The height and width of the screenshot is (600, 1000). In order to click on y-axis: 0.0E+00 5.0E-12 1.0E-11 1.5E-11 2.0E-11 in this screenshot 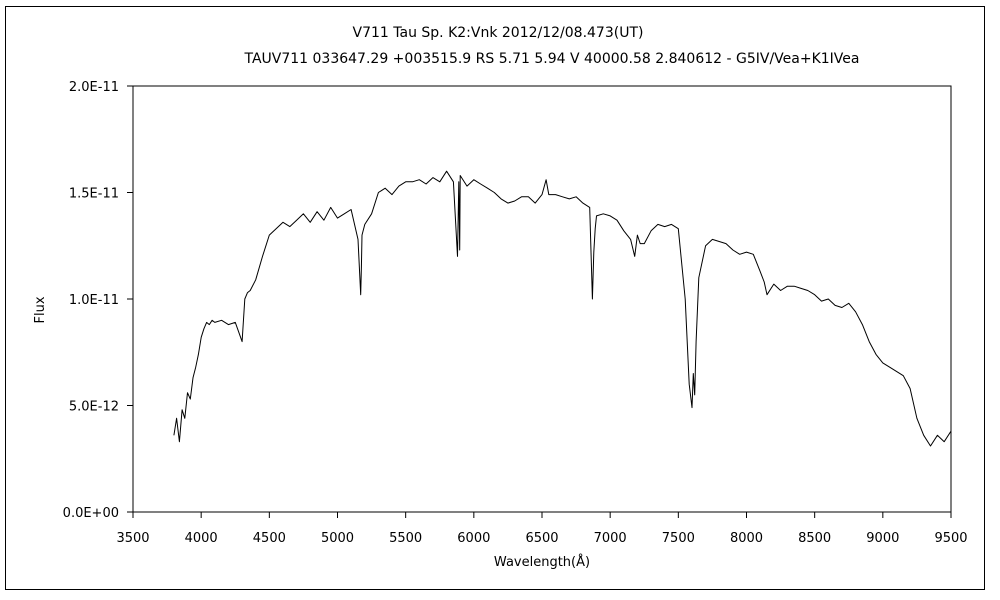, I will do `click(98, 300)`.